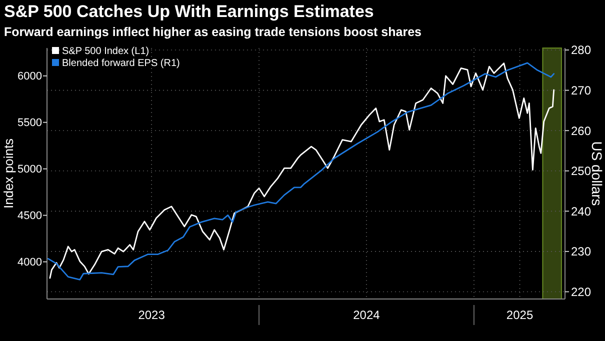 The image size is (605, 341). Describe the element at coordinates (581, 211) in the screenshot. I see `y2-tick-label: 240` at that location.